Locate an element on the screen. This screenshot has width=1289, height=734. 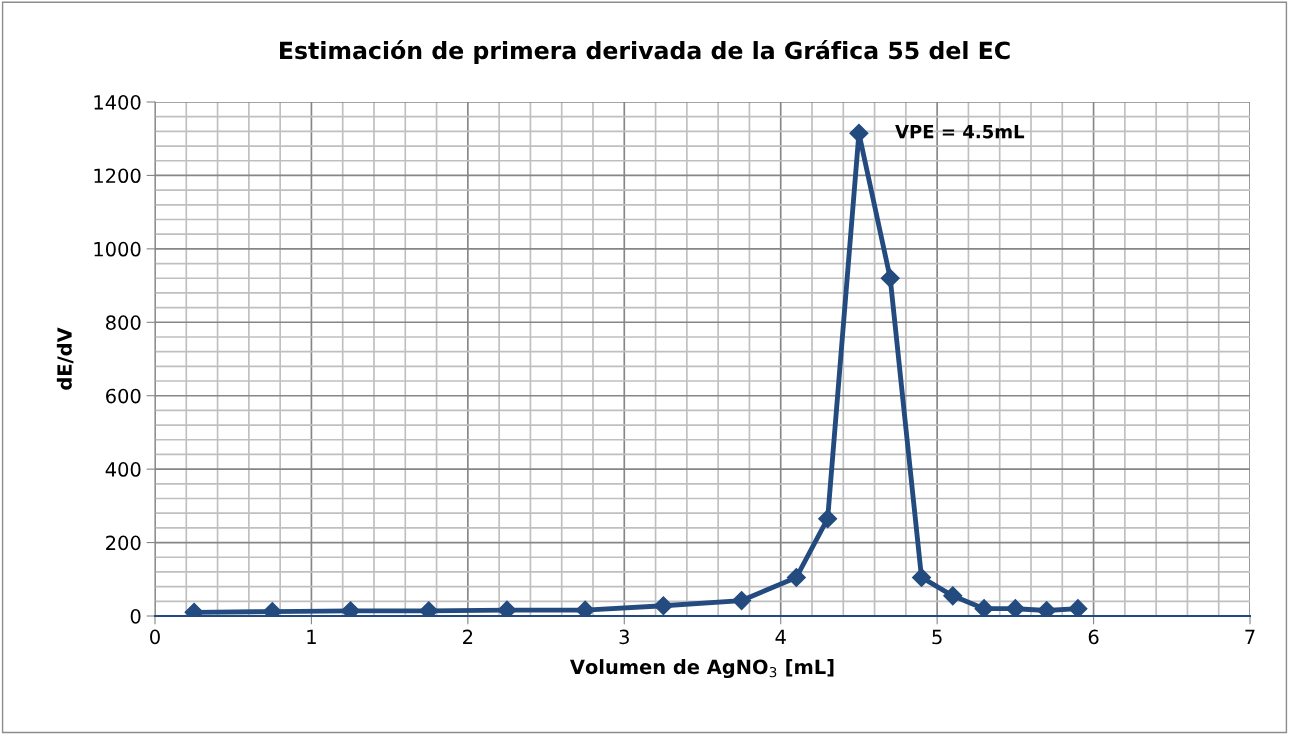
y-tick-label: 1400 is located at coordinates (117, 102).